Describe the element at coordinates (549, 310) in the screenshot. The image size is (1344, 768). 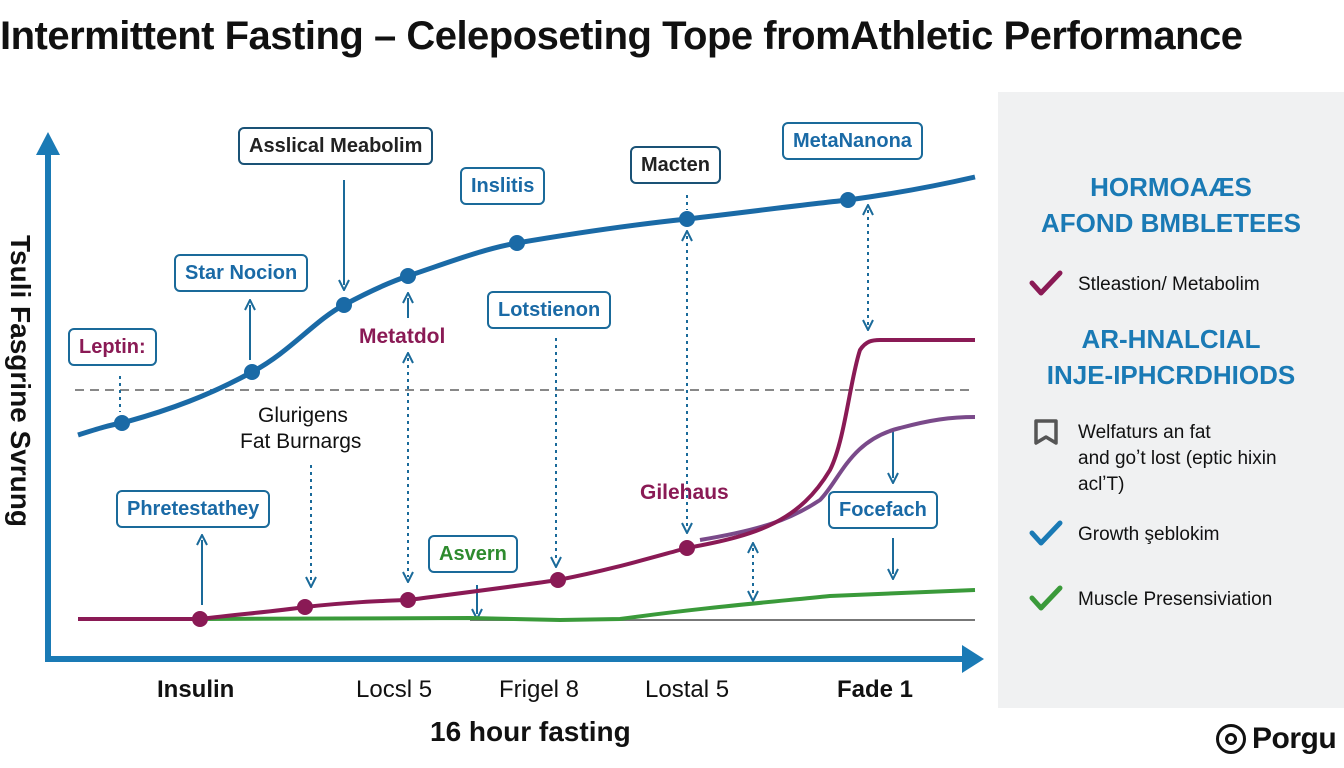
I see `label-lotstienon: Lotstienon` at that location.